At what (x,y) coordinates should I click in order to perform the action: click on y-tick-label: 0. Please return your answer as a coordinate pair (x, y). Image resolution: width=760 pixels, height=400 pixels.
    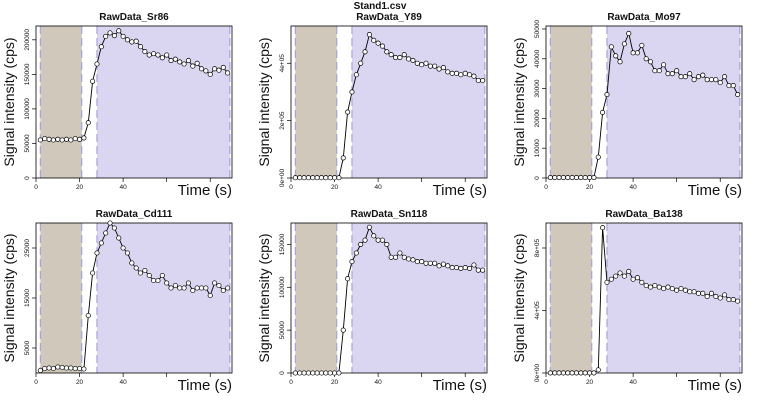
    Looking at the image, I should click on (537, 178).